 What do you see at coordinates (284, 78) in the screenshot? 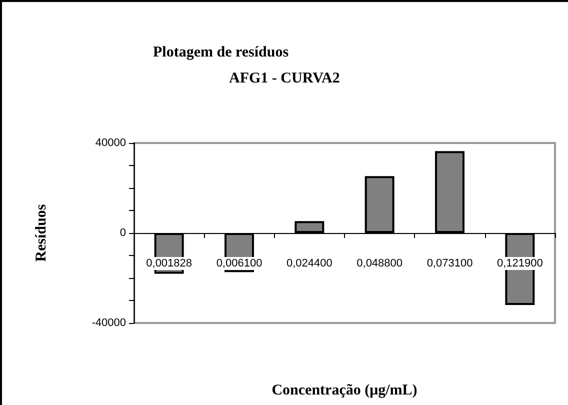
I see `chart-subtitle: AFG1 - CURVA2` at bounding box center [284, 78].